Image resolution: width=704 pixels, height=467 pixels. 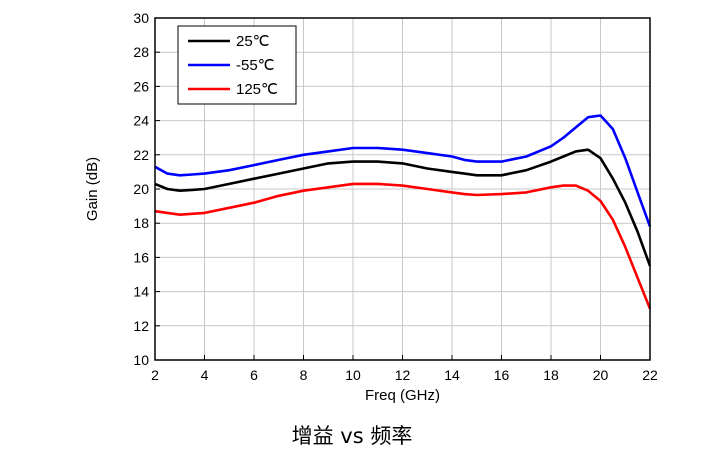 I want to click on y-tick-label: 12, so click(x=141, y=326).